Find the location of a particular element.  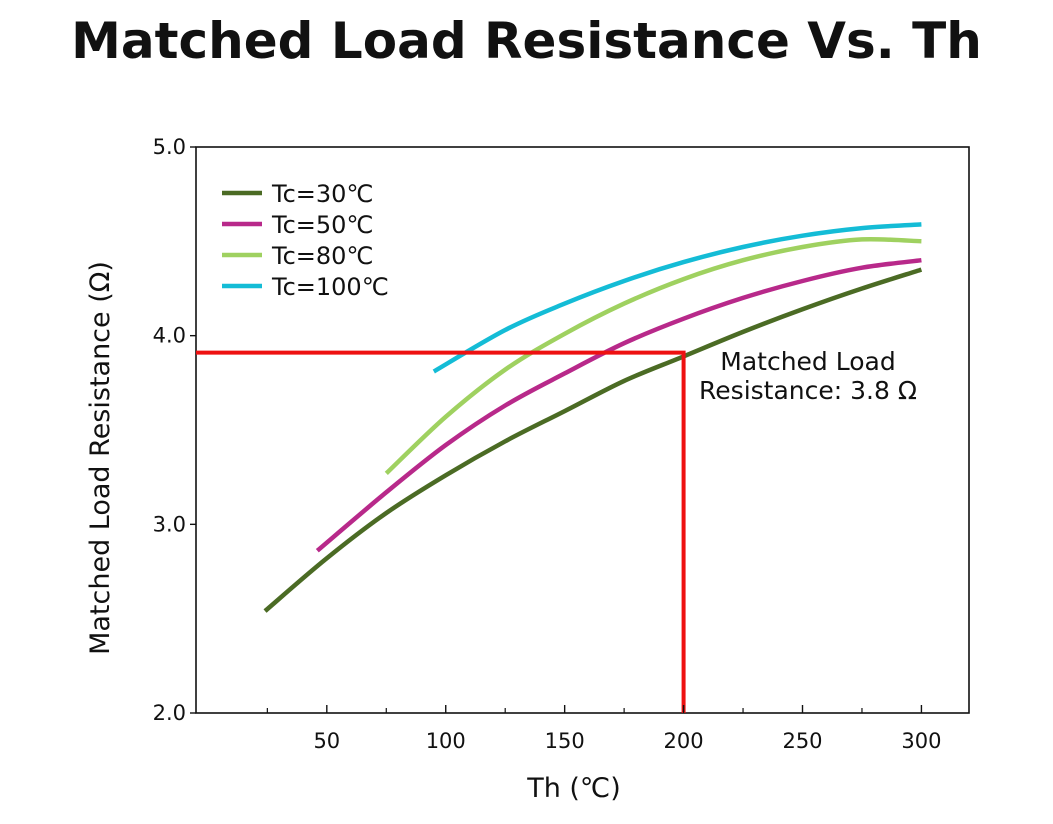

x-tick-label: 100 is located at coordinates (446, 741).